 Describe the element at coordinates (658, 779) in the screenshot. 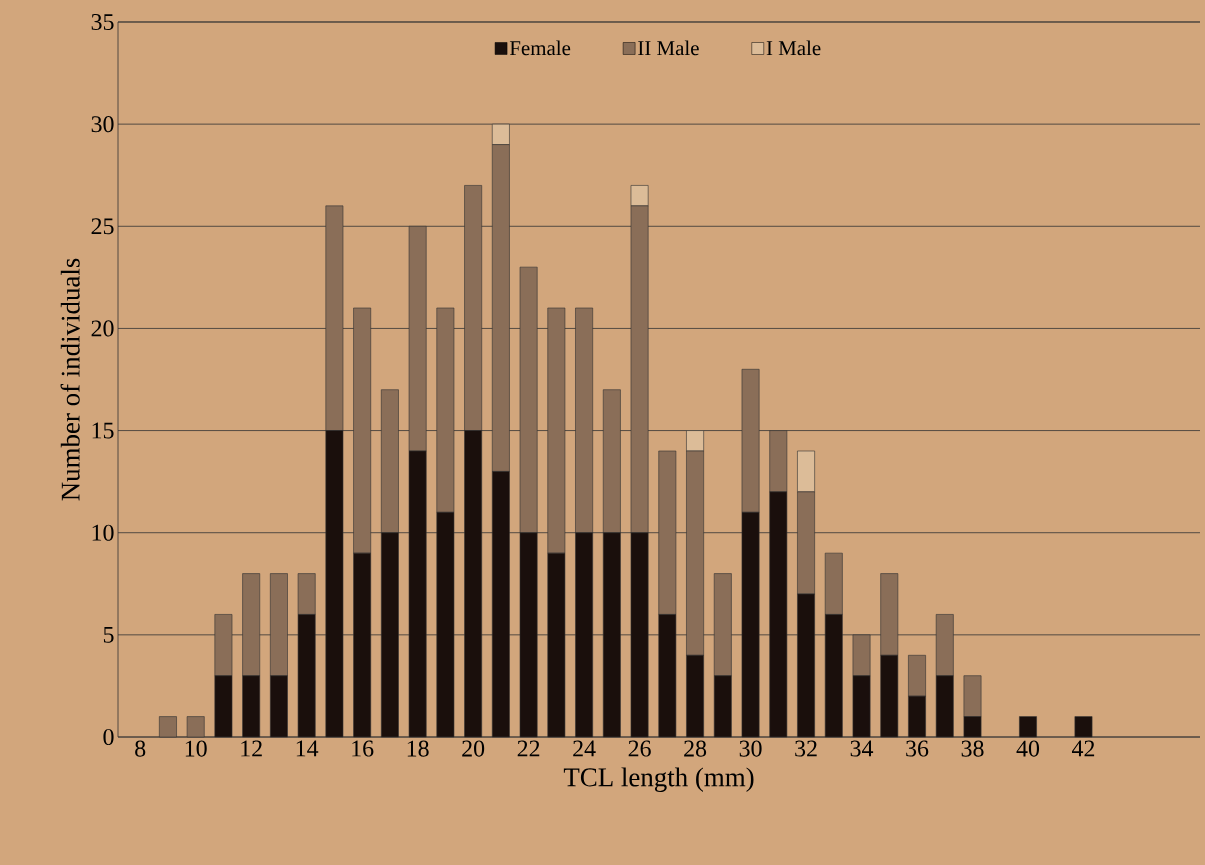

I see `x-axis-title: TCL length (mm)` at that location.